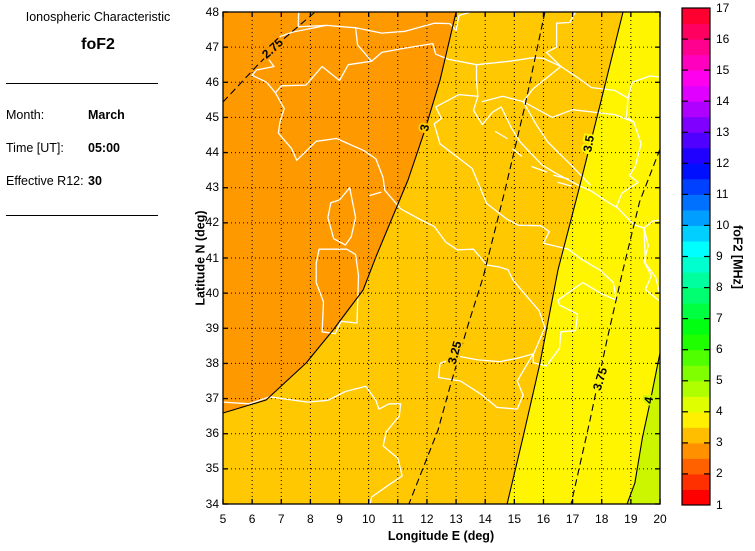 The width and height of the screenshot is (755, 551). I want to click on albania-inland-border, so click(651, 264).